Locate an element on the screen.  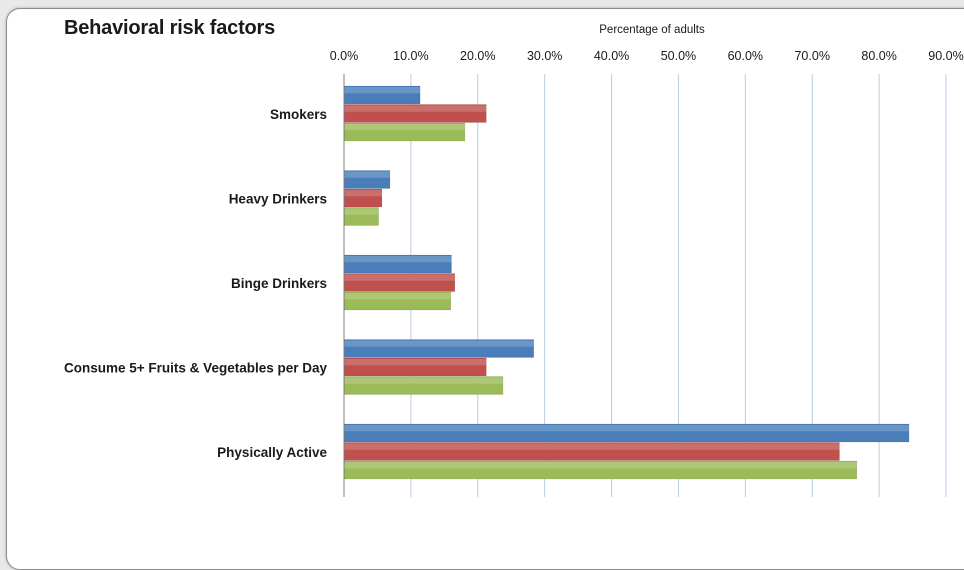
category-label: Physically Active is located at coordinates (272, 452).